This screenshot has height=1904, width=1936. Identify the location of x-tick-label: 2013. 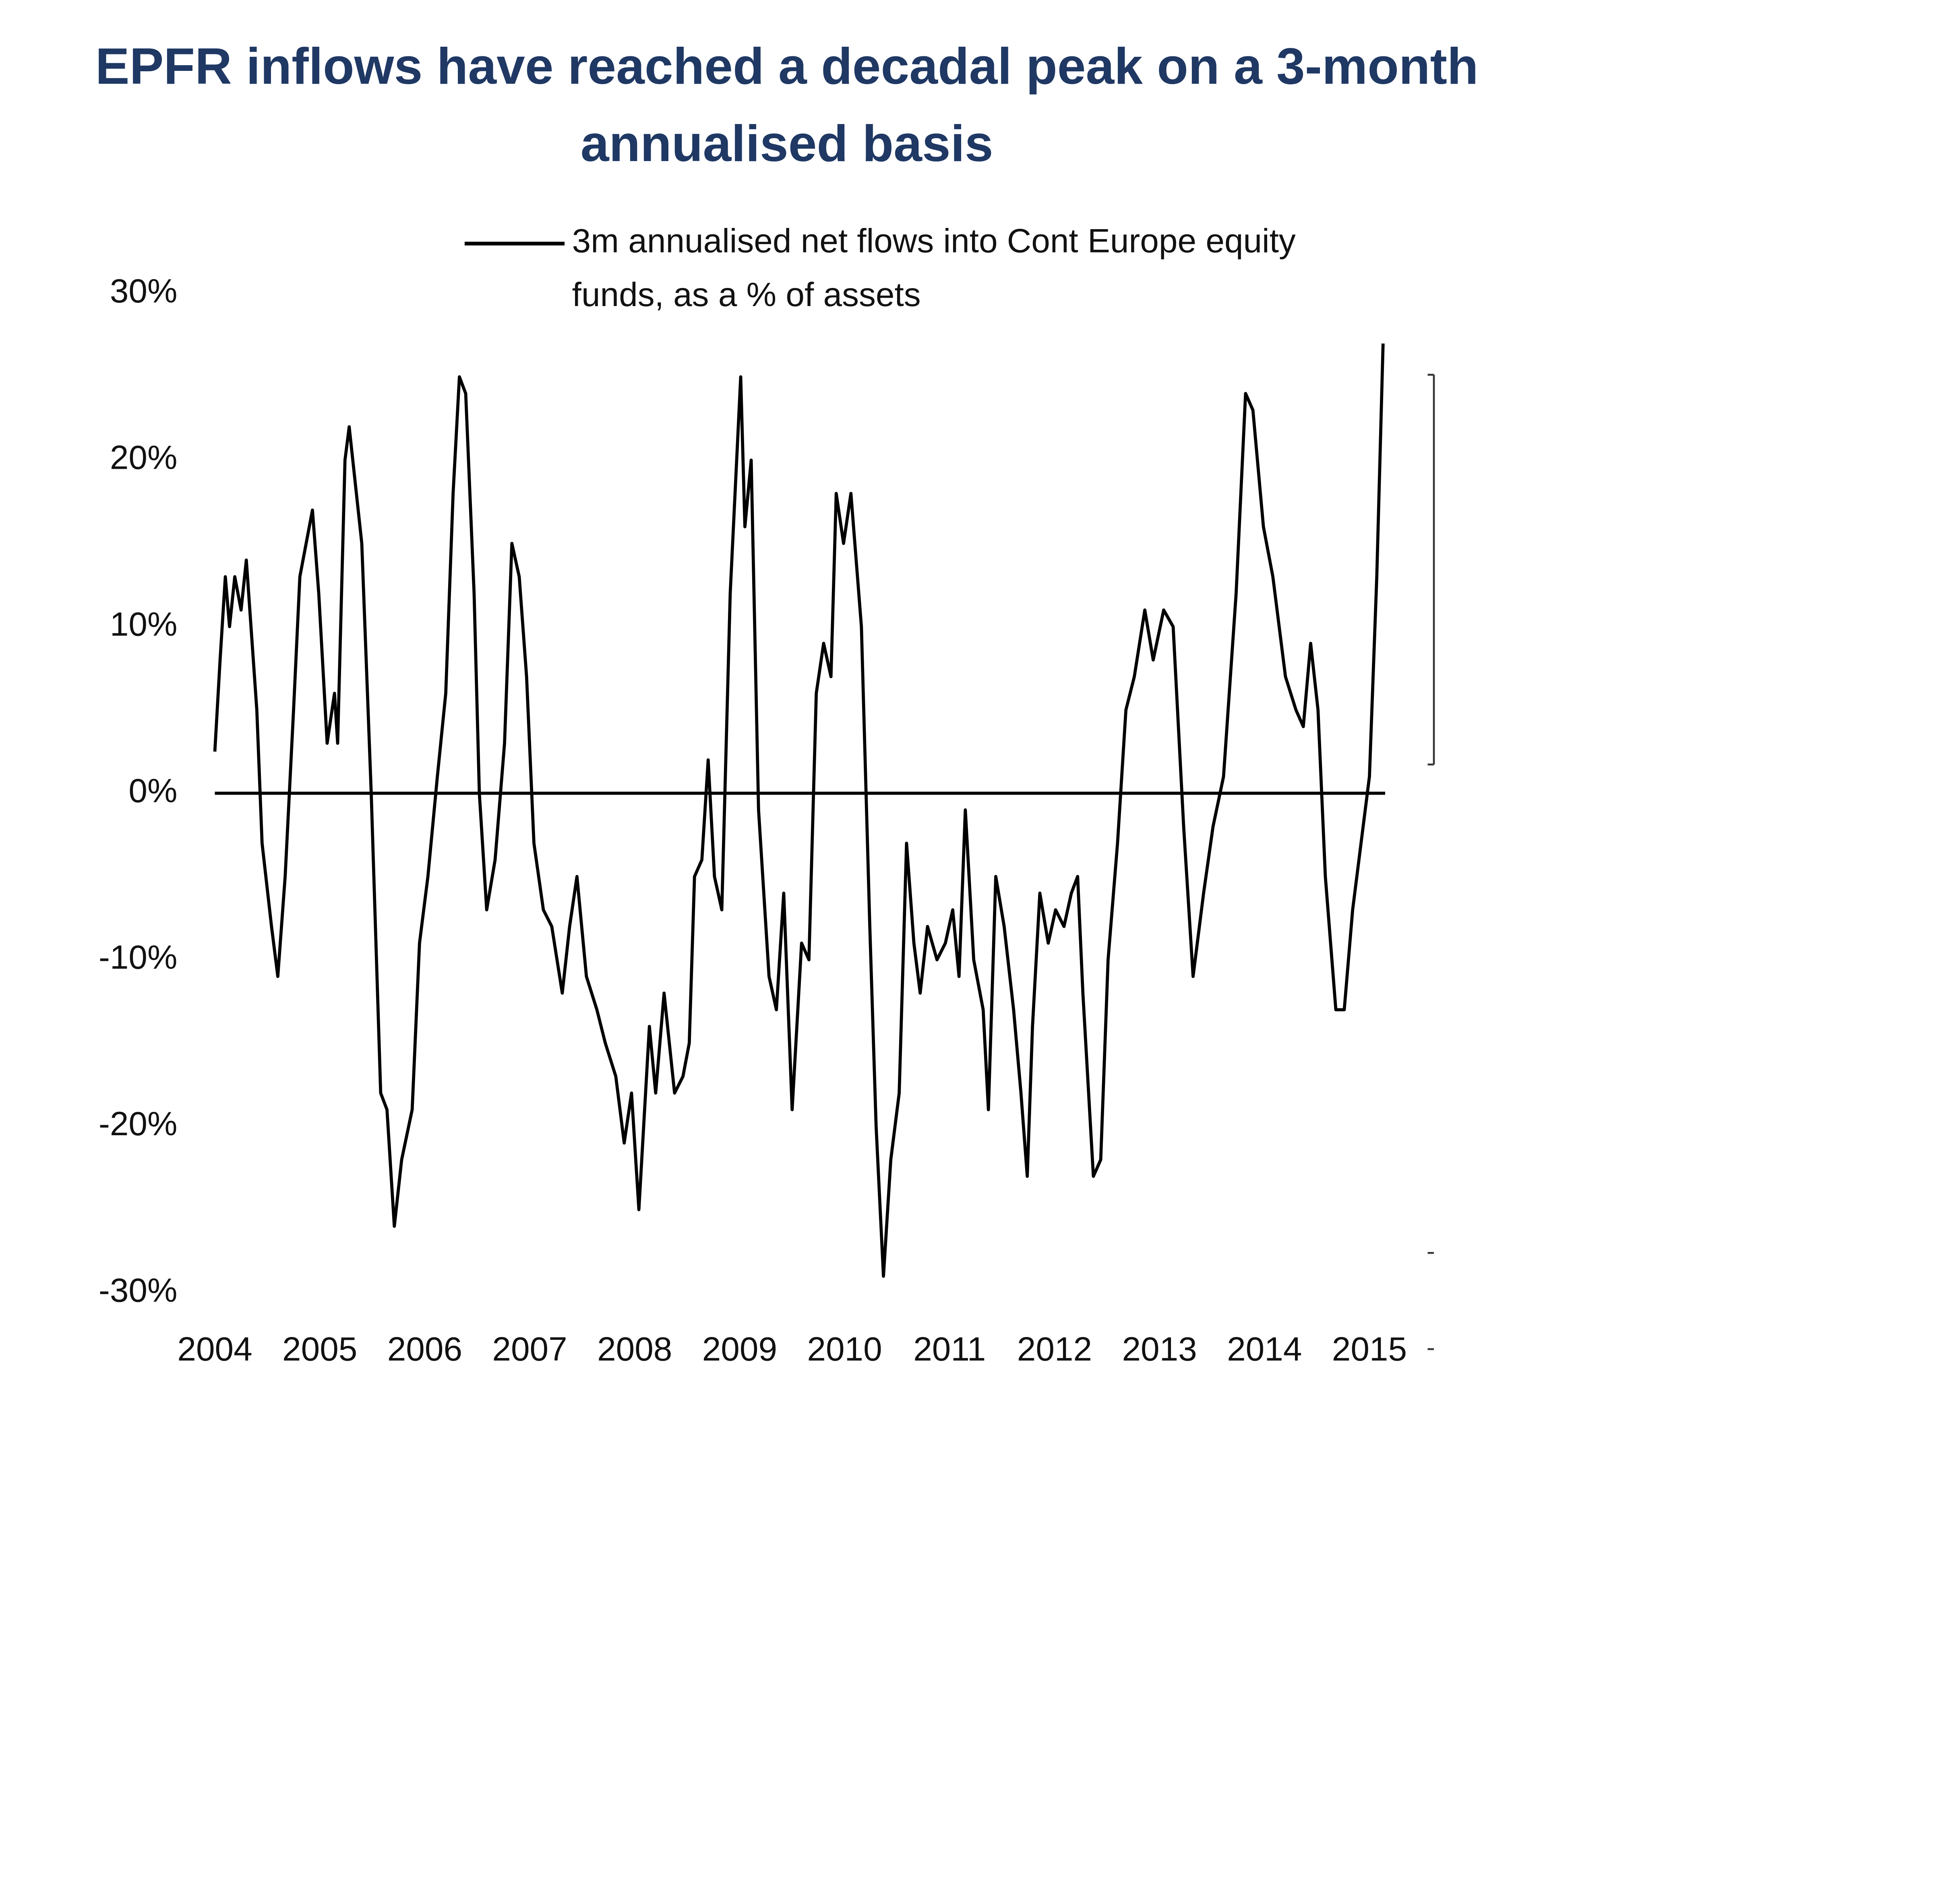
(1159, 1349).